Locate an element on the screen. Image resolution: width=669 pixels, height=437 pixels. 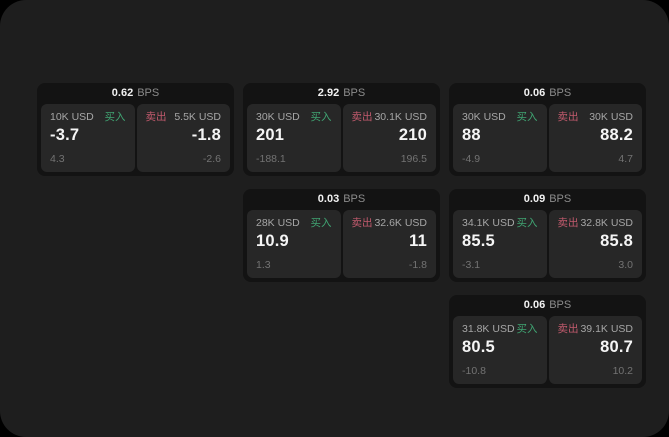
sell-sub-value: 4.7 is located at coordinates (625, 159).